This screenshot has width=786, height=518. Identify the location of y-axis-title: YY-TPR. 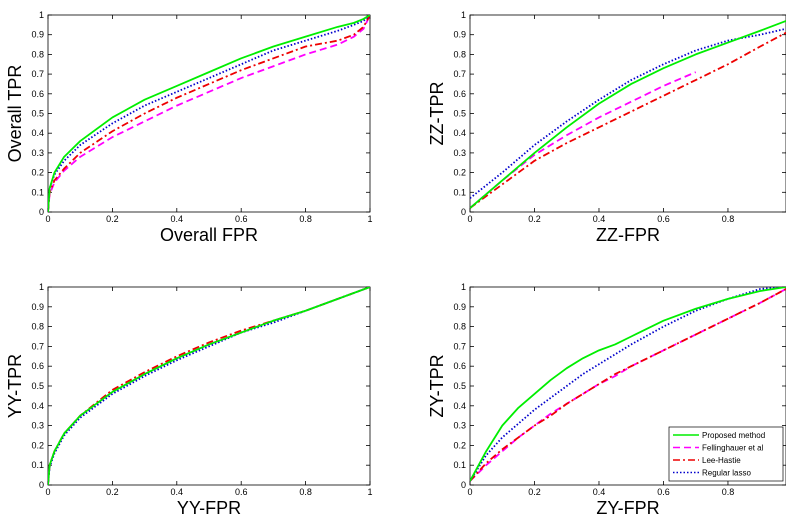
(15, 386).